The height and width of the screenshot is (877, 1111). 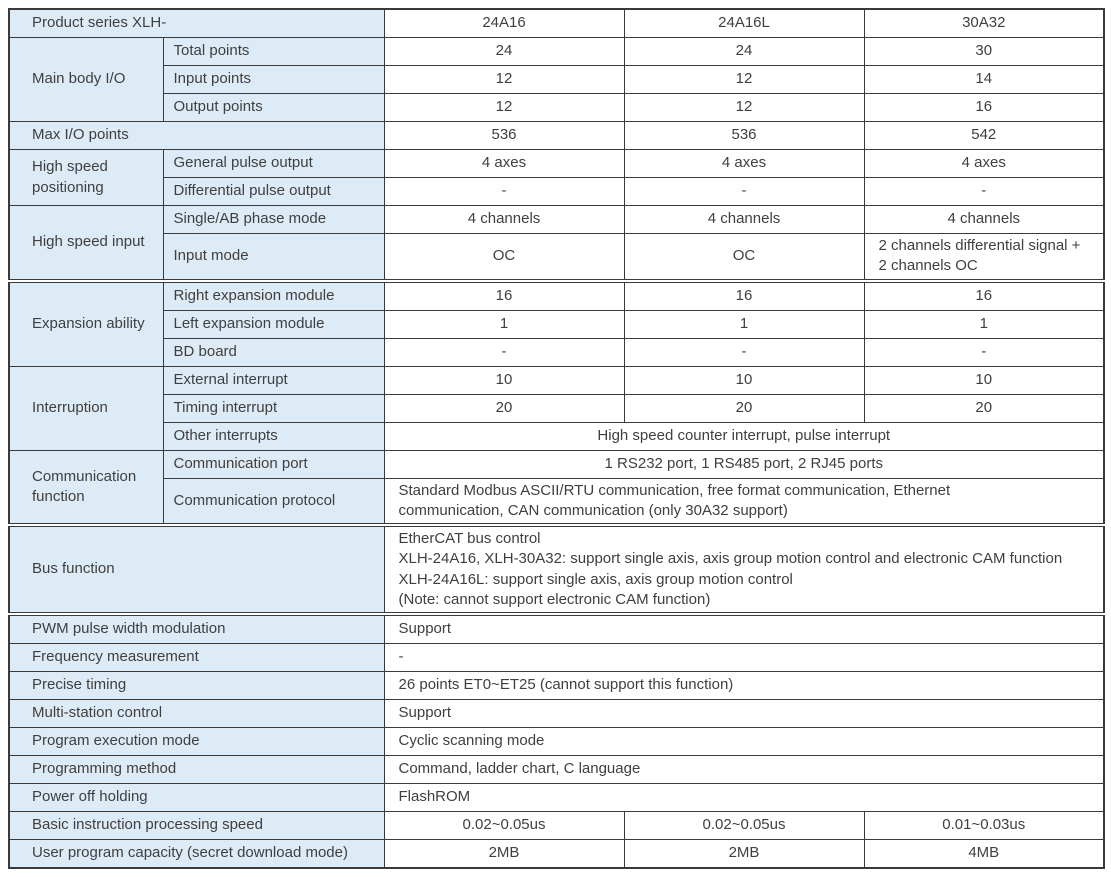 I want to click on spec-value: 542, so click(x=984, y=135).